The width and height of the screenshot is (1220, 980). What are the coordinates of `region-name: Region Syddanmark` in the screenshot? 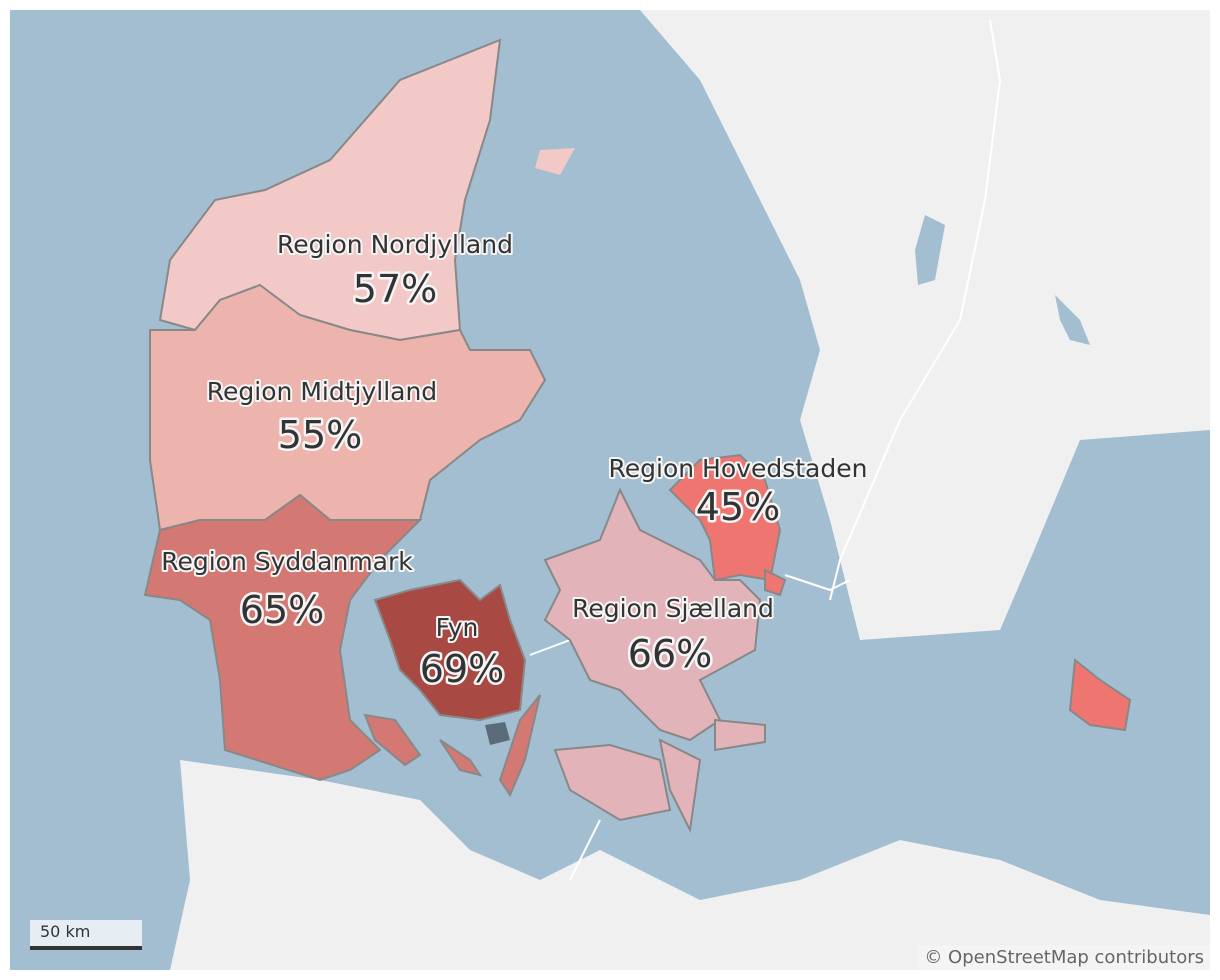 It's located at (287, 561).